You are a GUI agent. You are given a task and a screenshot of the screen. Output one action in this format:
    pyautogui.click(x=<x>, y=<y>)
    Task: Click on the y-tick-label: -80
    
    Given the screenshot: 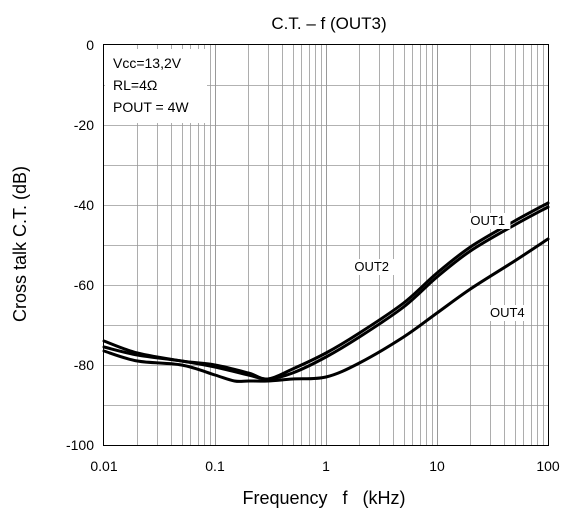 What is the action you would take?
    pyautogui.click(x=84, y=365)
    